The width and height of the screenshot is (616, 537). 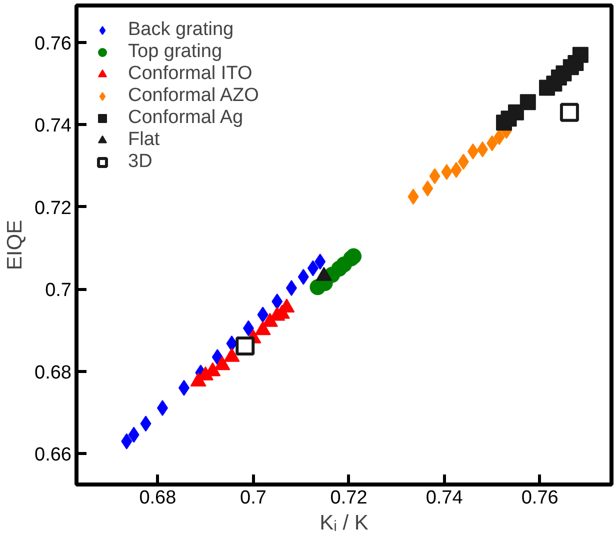 What do you see at coordinates (15, 245) in the screenshot?
I see `y-axis-title: EIQE` at bounding box center [15, 245].